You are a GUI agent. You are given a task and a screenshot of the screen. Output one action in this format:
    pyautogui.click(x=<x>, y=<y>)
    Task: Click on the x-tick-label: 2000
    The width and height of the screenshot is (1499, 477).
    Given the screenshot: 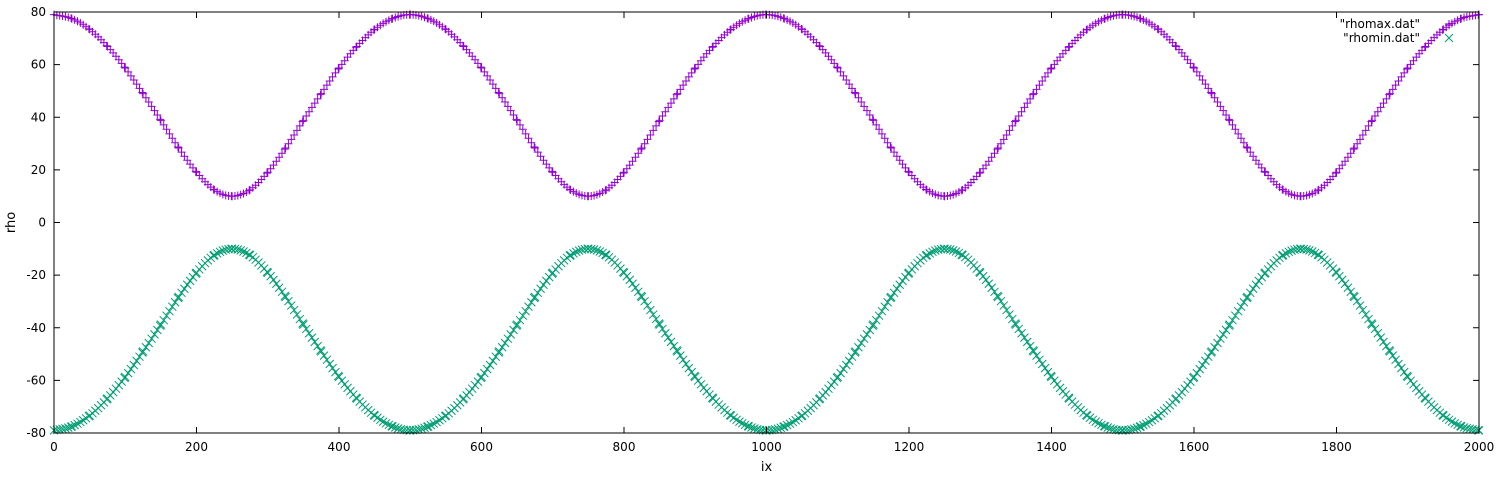 What is the action you would take?
    pyautogui.click(x=1479, y=447)
    